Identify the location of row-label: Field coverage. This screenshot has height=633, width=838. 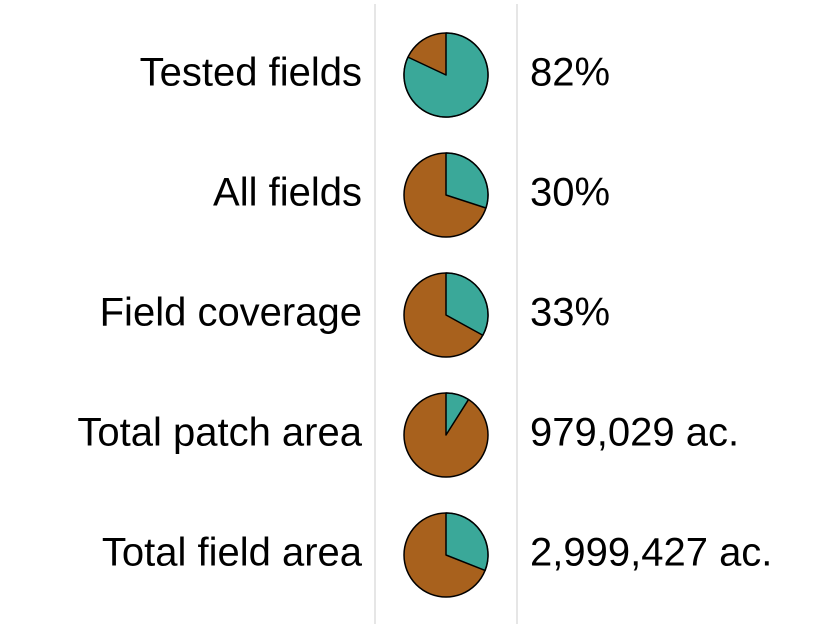
(231, 313).